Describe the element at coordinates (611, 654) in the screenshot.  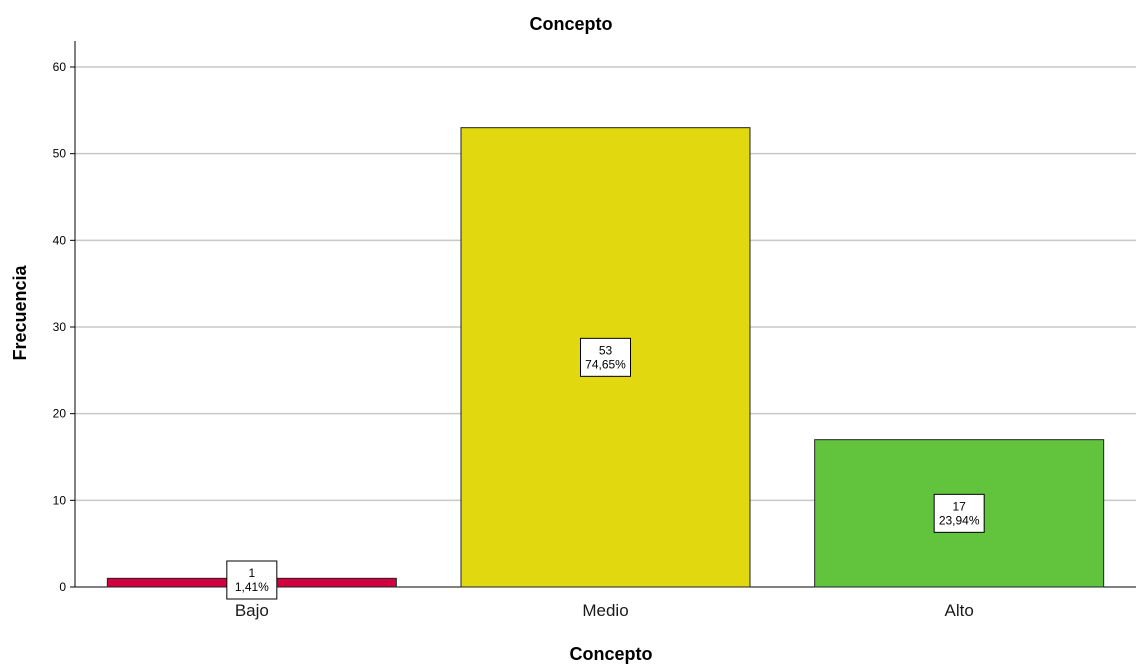
I see `x-axis-title: Concepto` at that location.